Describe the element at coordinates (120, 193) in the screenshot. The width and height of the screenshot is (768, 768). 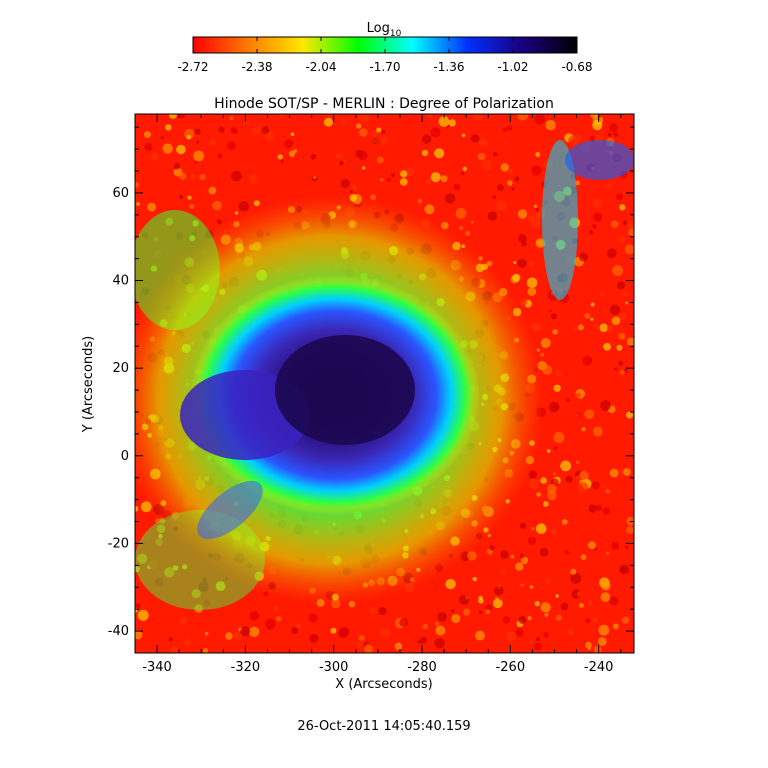
I see `y-tick-label: 60` at that location.